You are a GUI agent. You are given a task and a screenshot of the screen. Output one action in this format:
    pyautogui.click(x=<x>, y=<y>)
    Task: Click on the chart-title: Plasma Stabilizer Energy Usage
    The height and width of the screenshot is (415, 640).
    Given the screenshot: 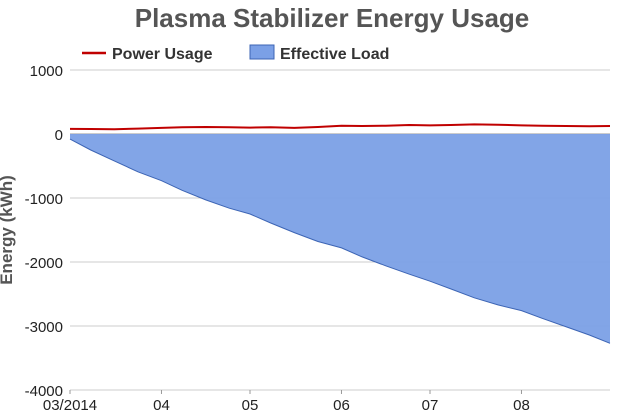 What is the action you would take?
    pyautogui.click(x=332, y=18)
    